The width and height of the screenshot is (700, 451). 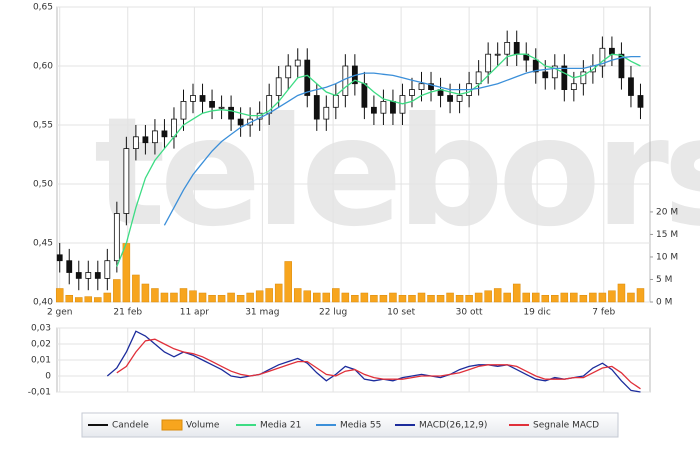 I want to click on y2-tick-label: 20 M, so click(x=667, y=212).